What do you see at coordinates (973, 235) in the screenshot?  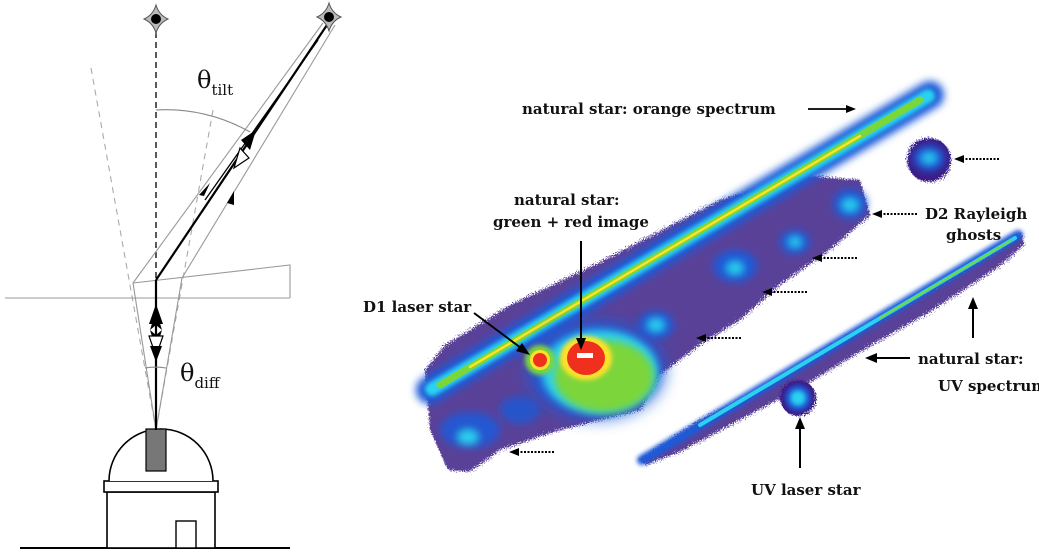 I see `label-d2-line2: ghosts` at bounding box center [973, 235].